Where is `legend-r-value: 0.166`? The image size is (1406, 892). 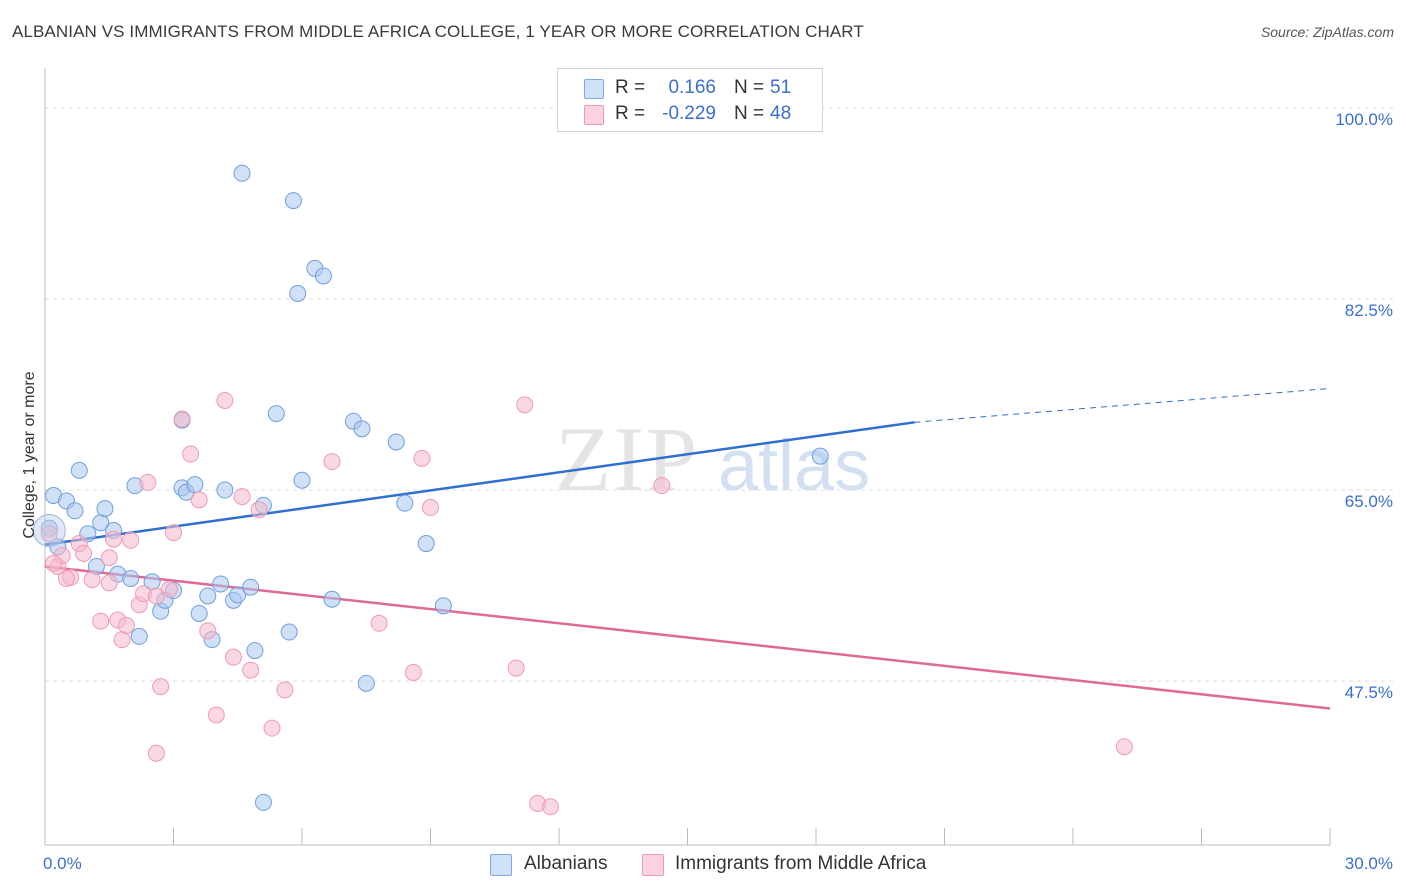
legend-r-value: 0.166 is located at coordinates (692, 87).